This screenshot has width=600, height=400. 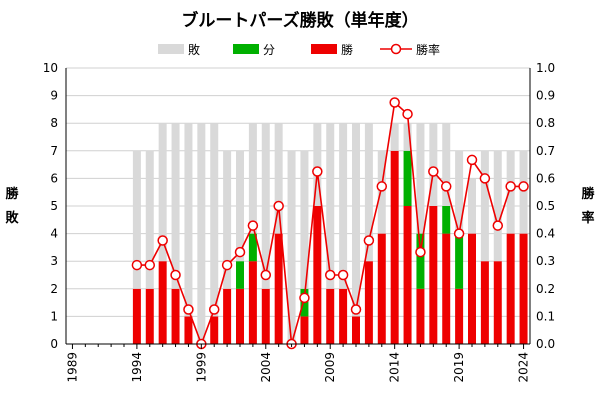 What do you see at coordinates (545, 68) in the screenshot?
I see `y-right-tick-label: 1.0` at bounding box center [545, 68].